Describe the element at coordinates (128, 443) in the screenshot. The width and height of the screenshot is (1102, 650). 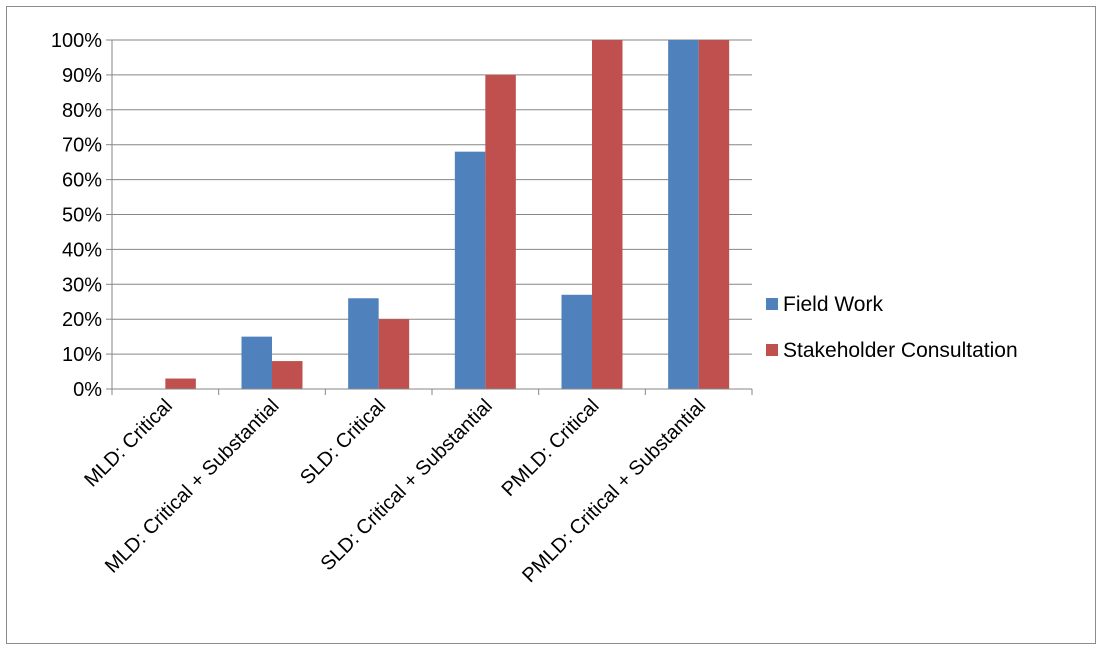
I see `x-tick-label: MLD: Critical` at that location.